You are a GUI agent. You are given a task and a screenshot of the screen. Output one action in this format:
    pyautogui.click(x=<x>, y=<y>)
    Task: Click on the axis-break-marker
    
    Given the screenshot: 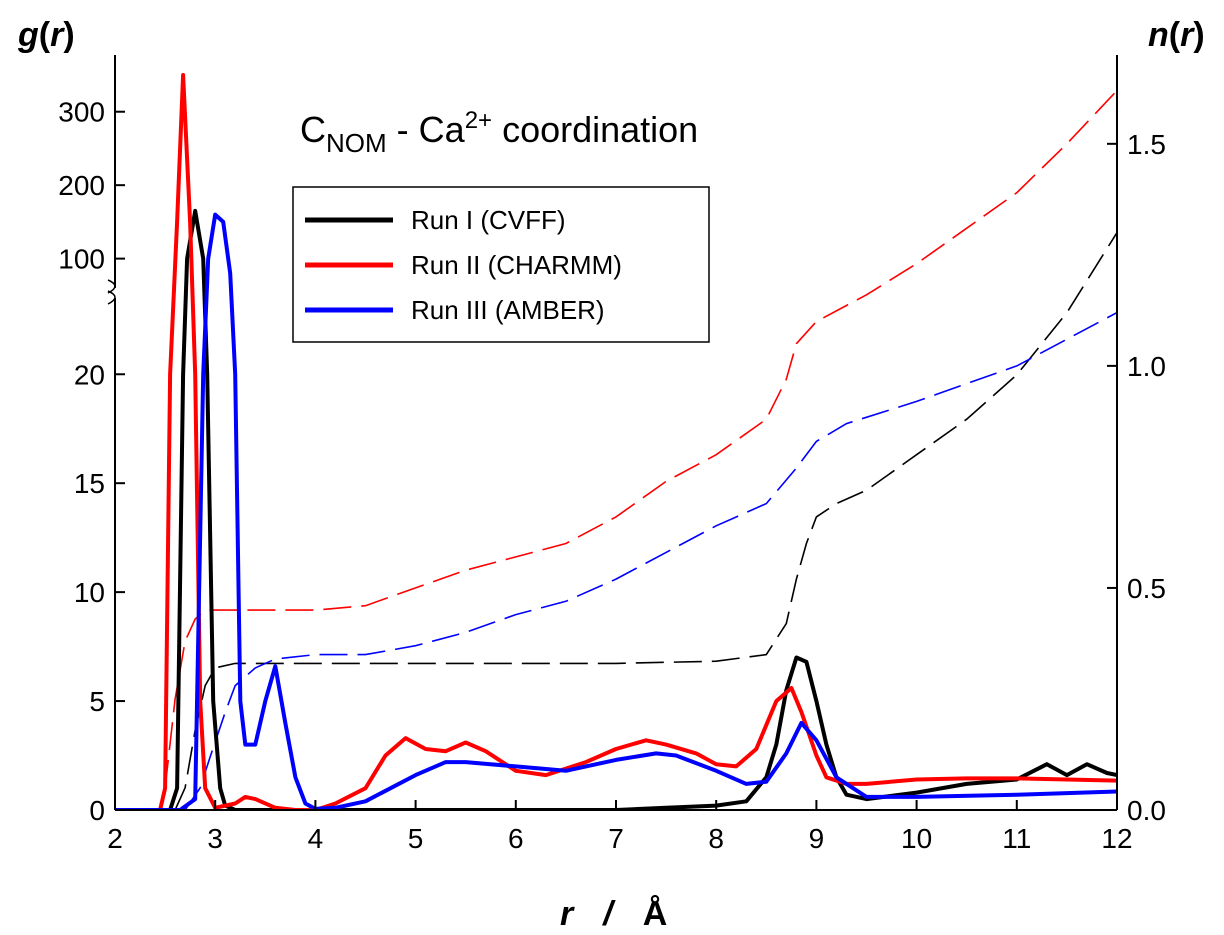 What is the action you would take?
    pyautogui.click(x=111, y=292)
    